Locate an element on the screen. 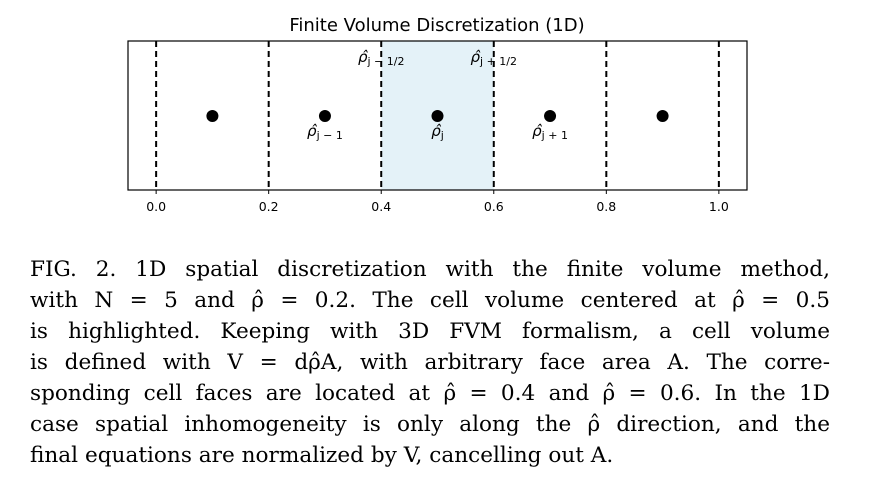  x-tick-label-4: 0.8 is located at coordinates (606, 206).